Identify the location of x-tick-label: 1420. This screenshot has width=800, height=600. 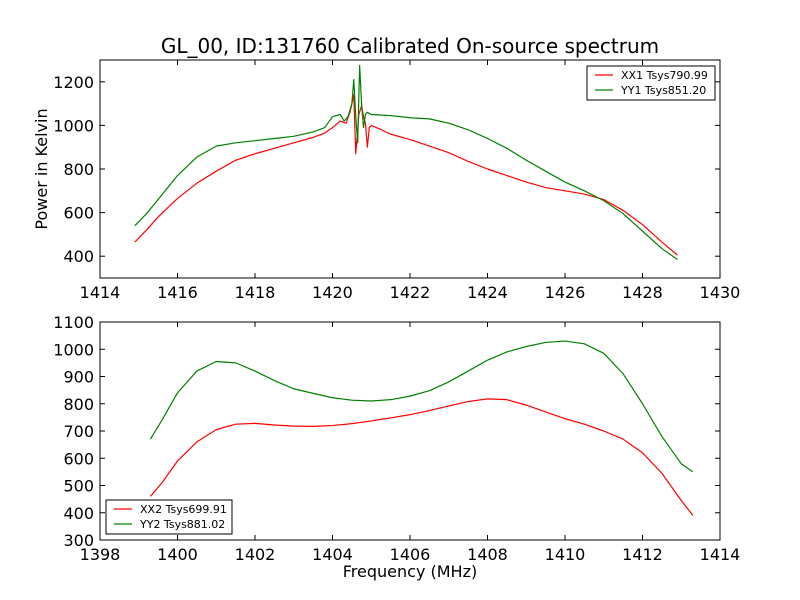
(332, 292).